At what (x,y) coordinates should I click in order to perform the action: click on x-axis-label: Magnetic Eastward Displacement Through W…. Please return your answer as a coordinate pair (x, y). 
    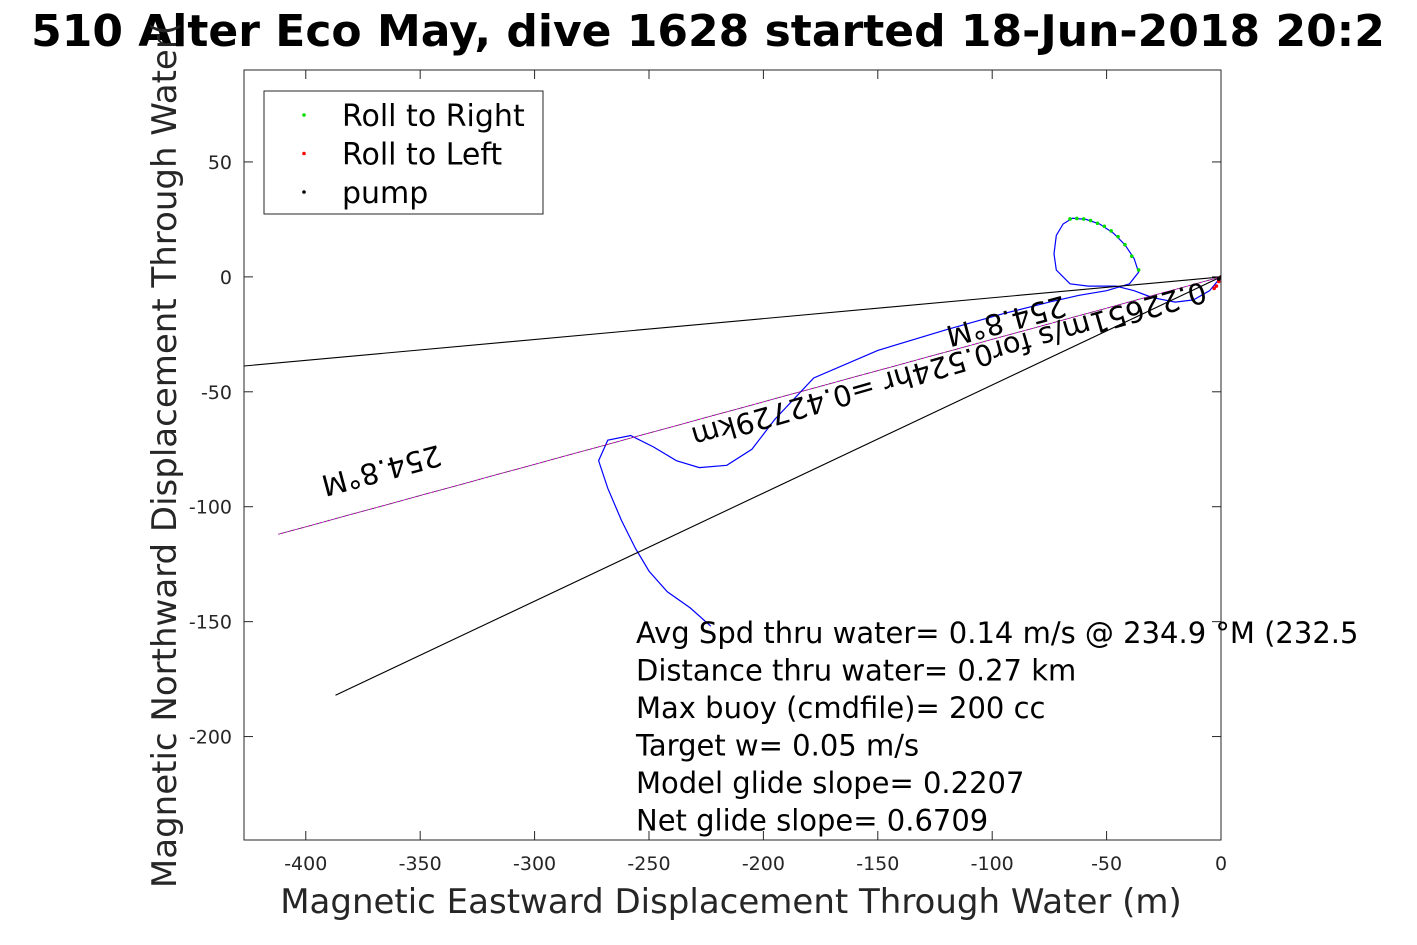
    Looking at the image, I should click on (731, 902).